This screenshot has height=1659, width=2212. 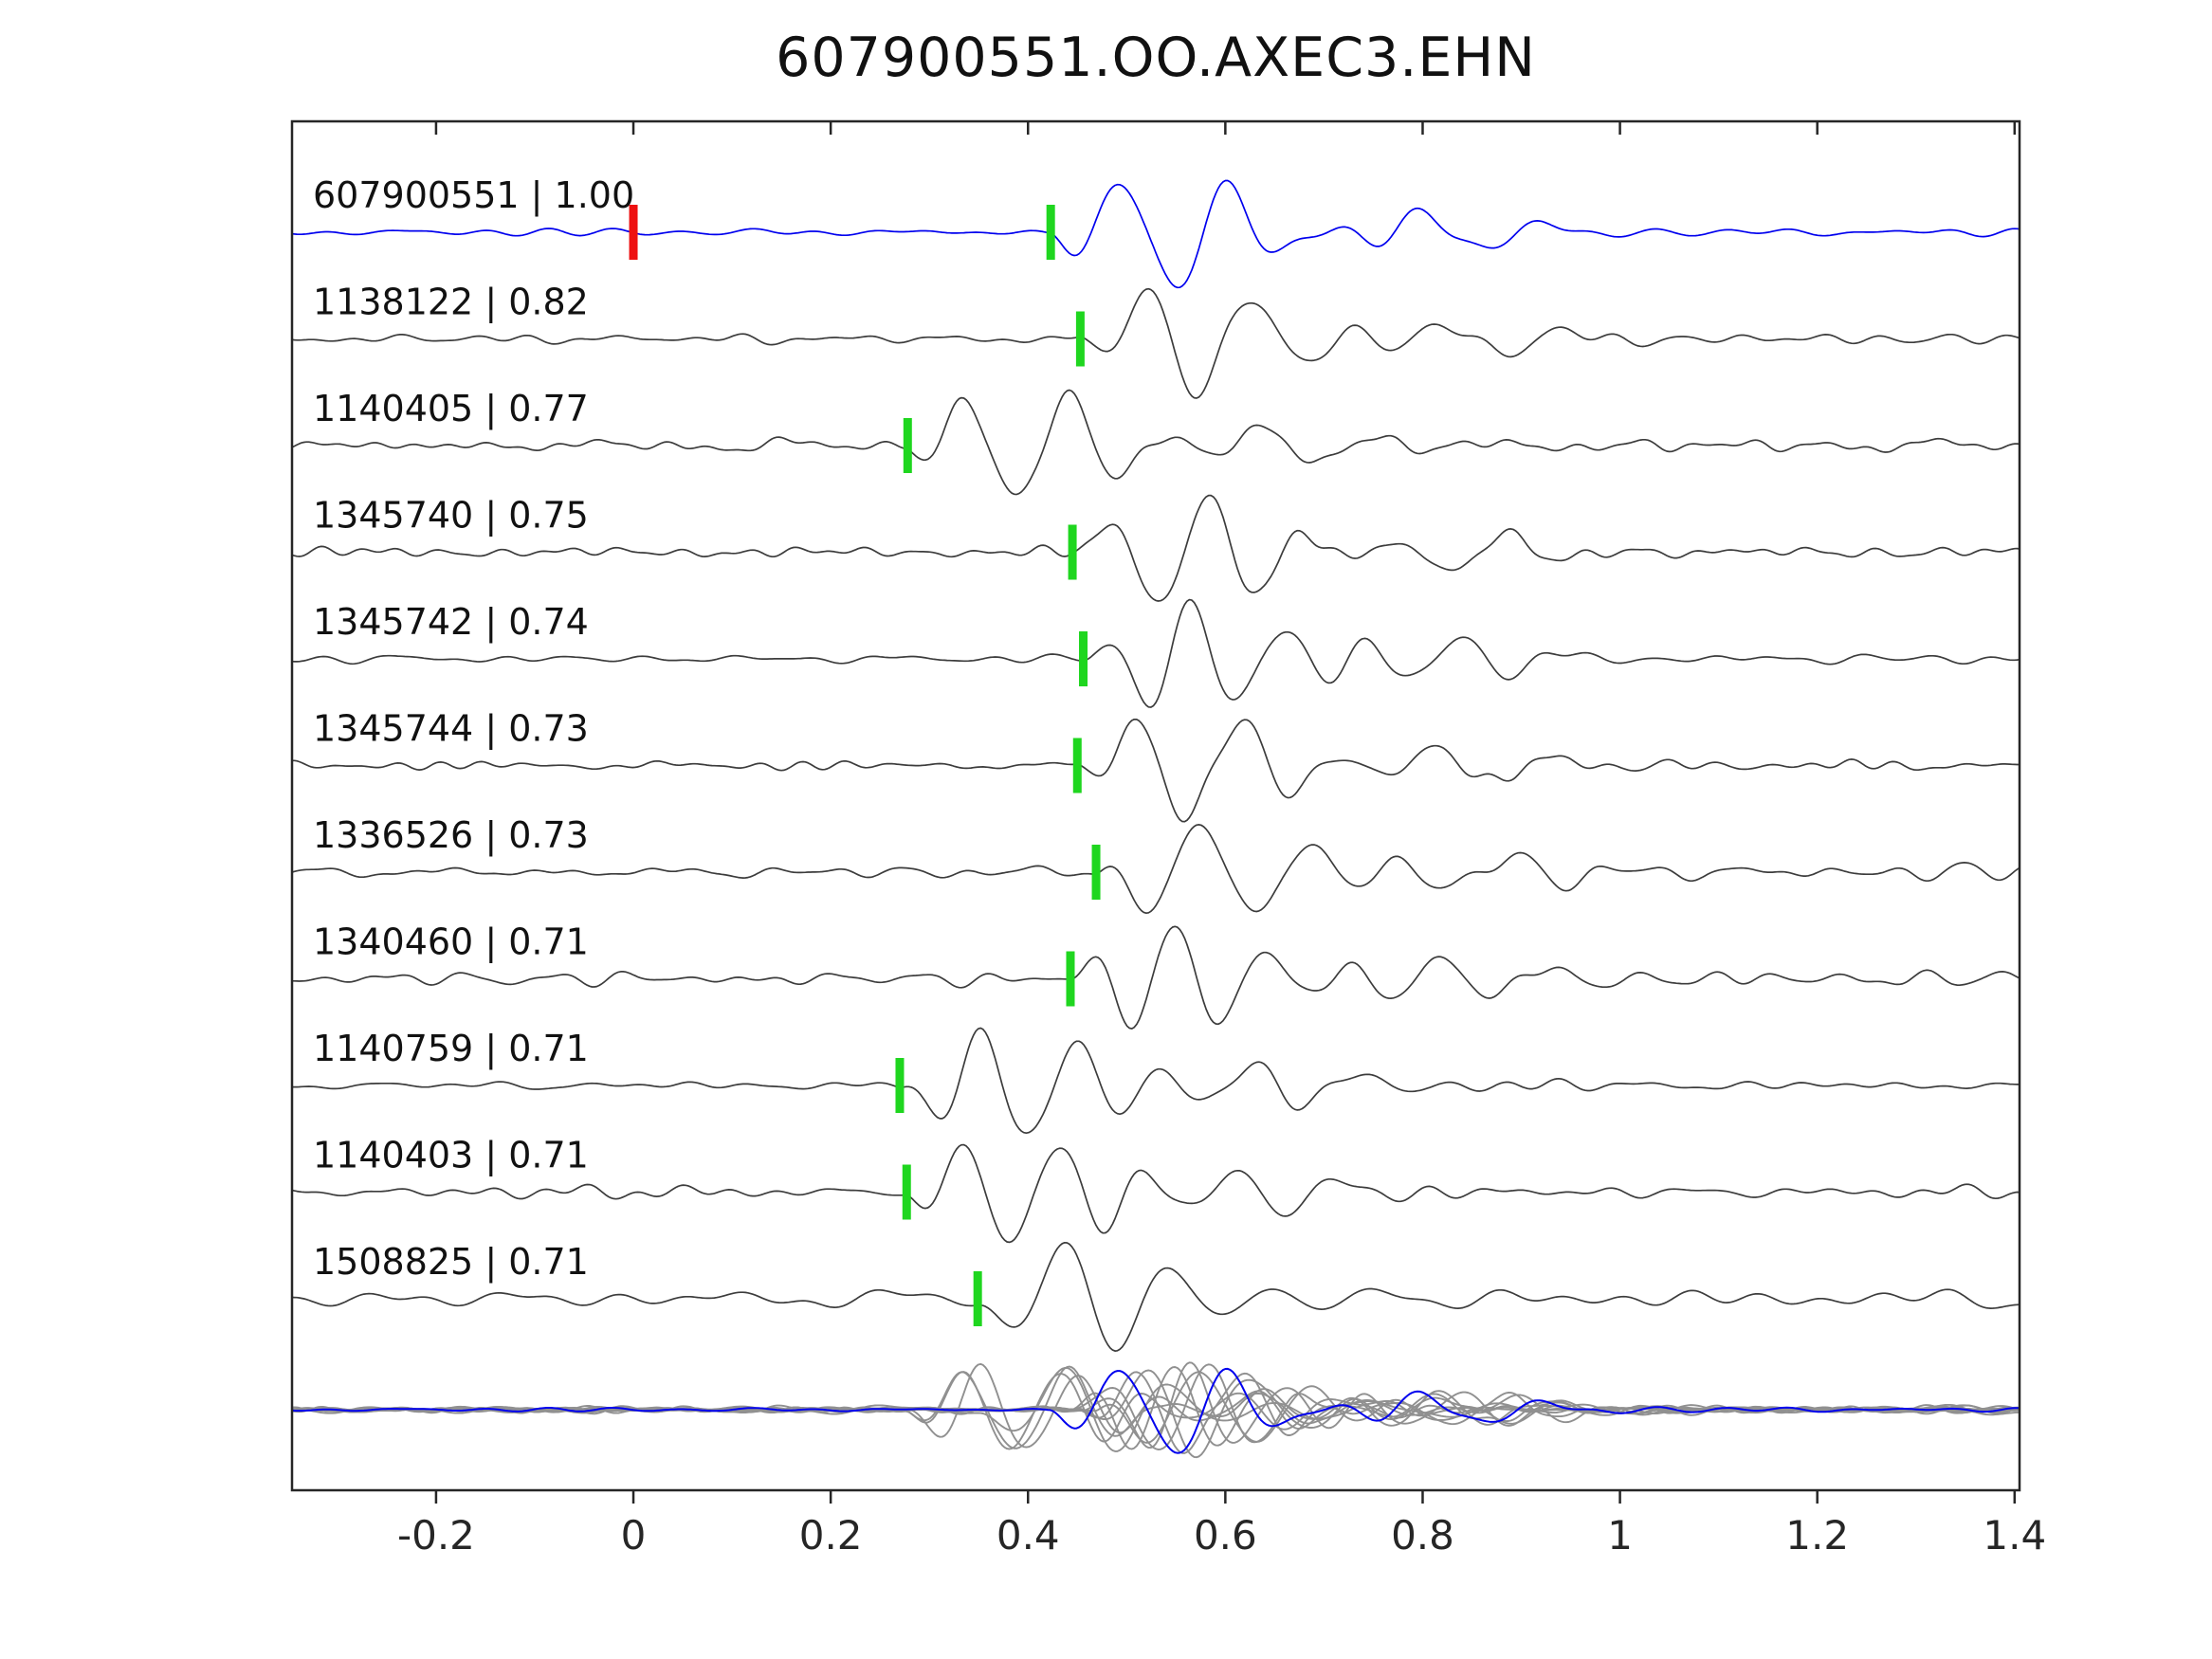 What do you see at coordinates (451, 409) in the screenshot?
I see `trace-label-1140405: 1140405 | 0.77` at bounding box center [451, 409].